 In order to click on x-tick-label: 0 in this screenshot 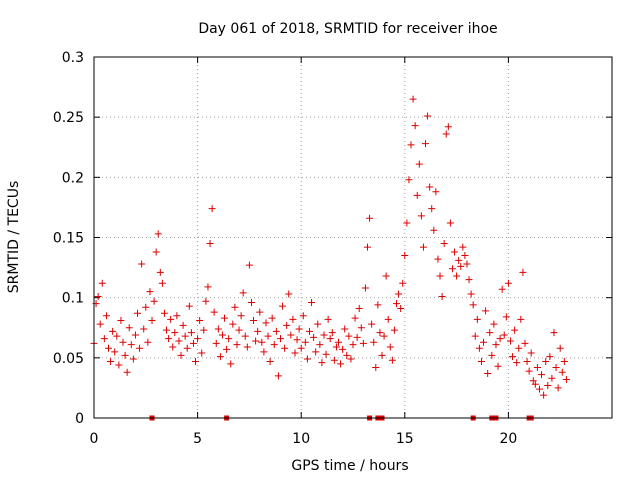, I will do `click(94, 439)`.